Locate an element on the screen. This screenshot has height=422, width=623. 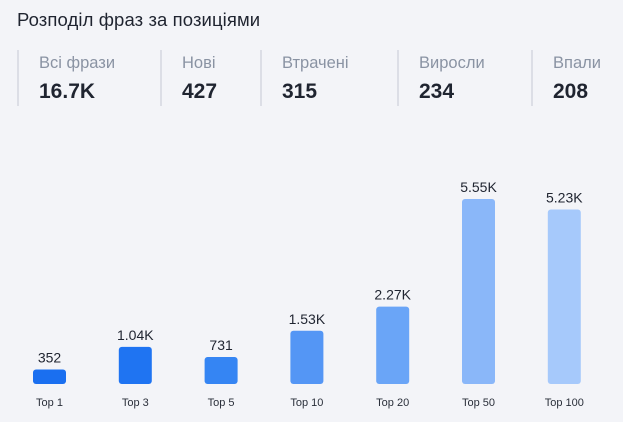
bar-value-label: 2.27K is located at coordinates (392, 295).